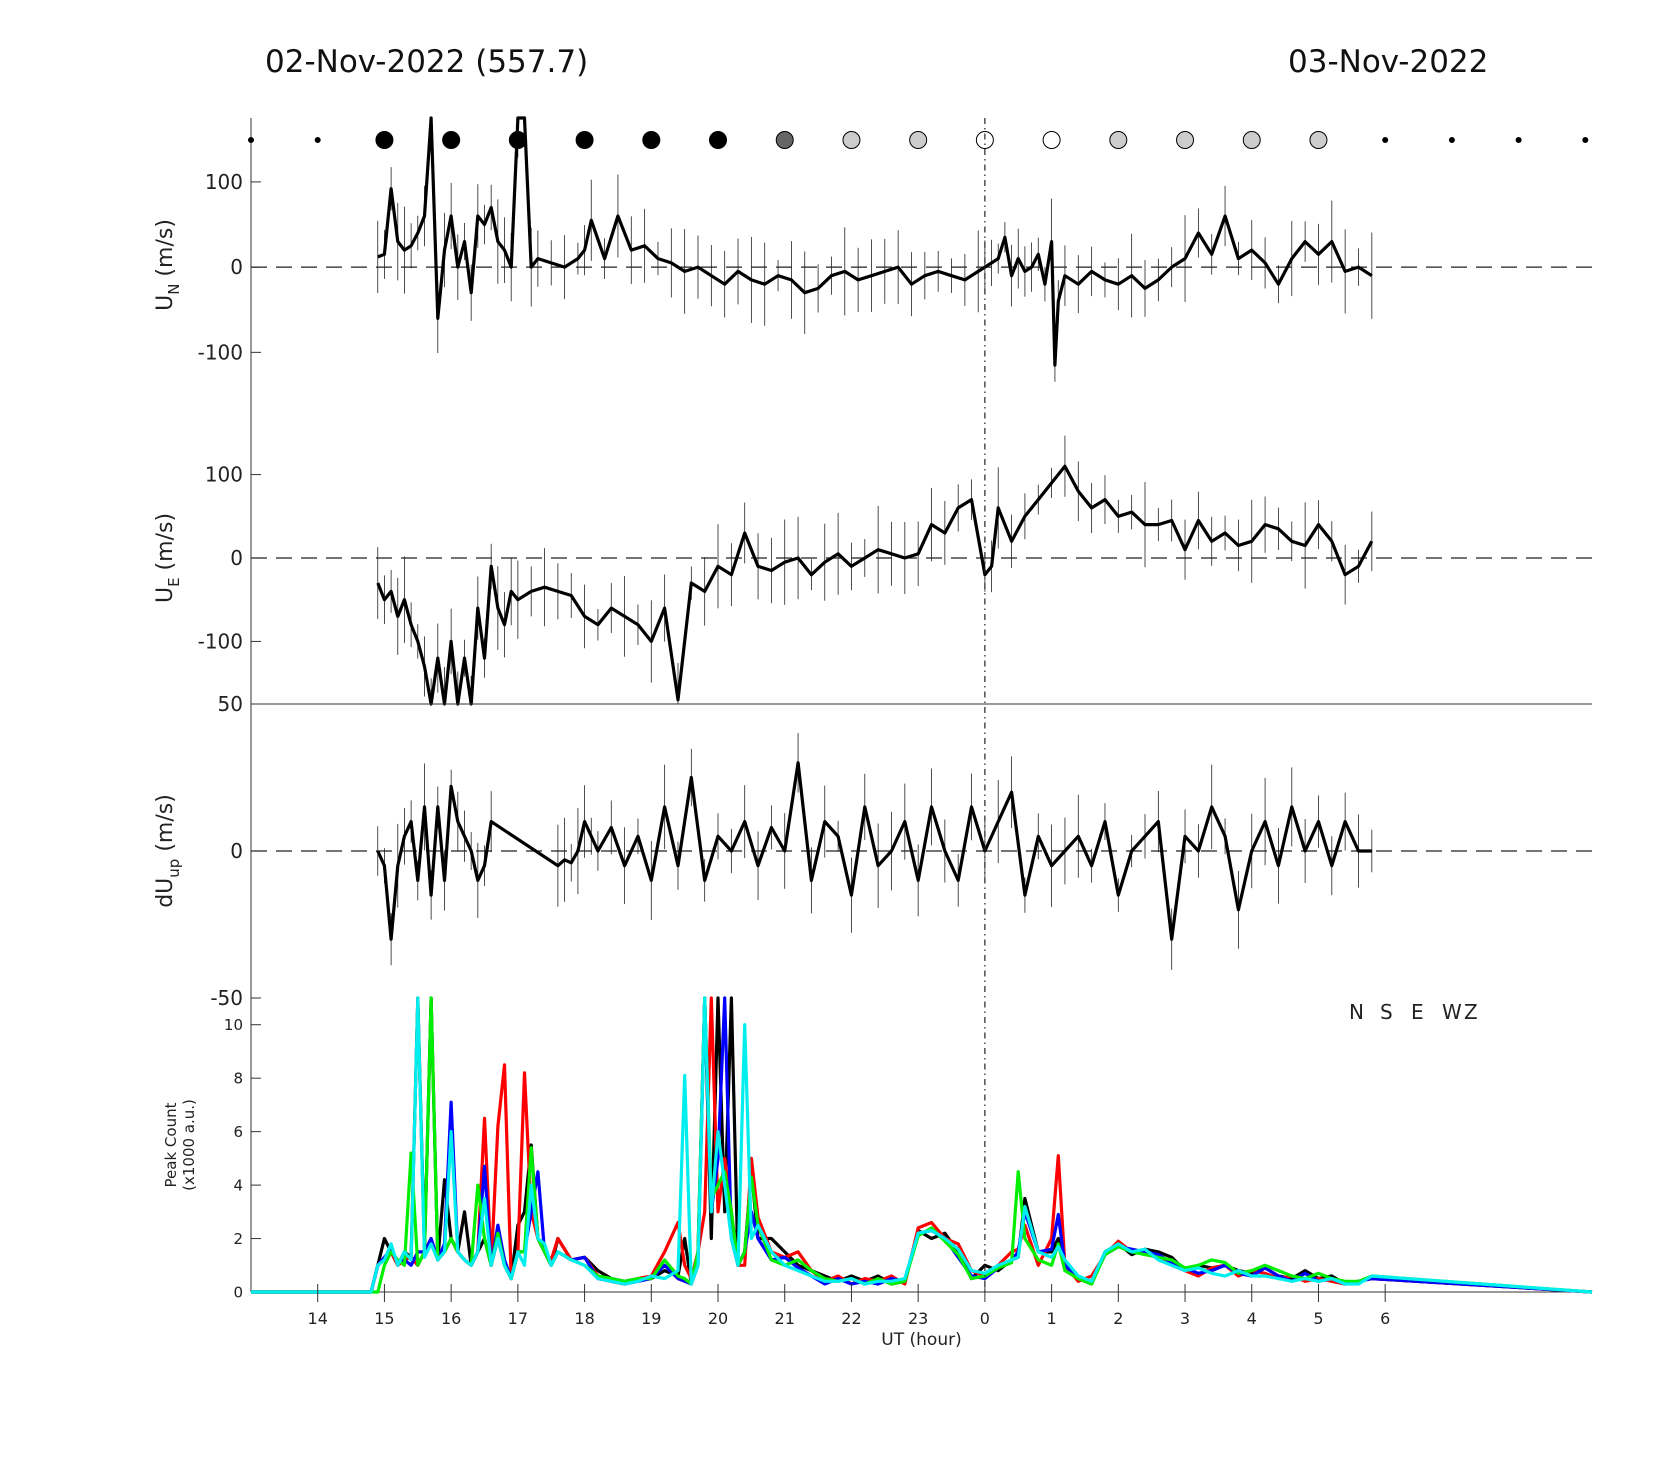 This screenshot has height=1458, width=1667. I want to click on ue-ytick-label: 0, so click(236, 558).